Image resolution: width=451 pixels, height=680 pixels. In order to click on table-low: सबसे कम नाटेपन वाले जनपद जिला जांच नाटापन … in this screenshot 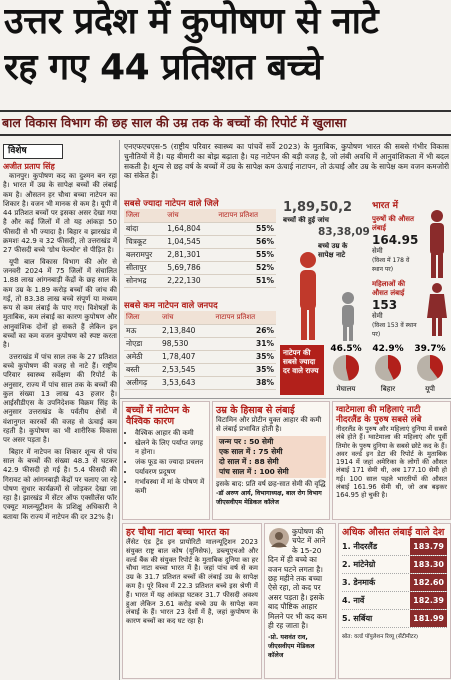, I will do `click(200, 349)`.